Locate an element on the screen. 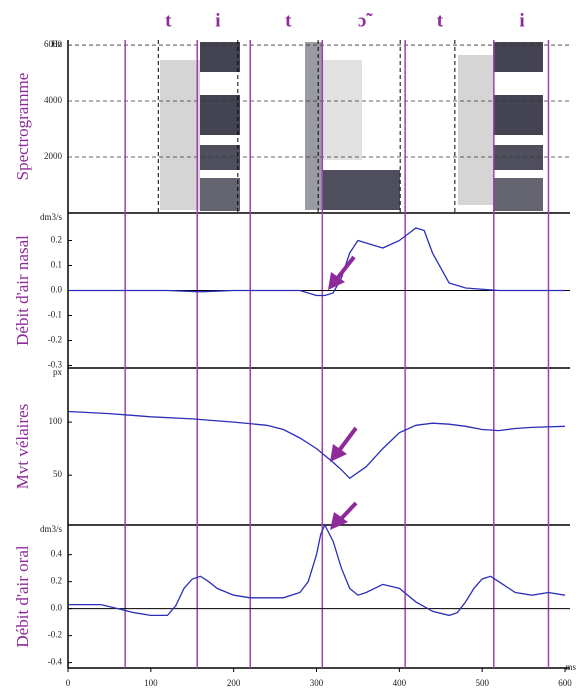  y-tick-label: 100 is located at coordinates (56, 421).